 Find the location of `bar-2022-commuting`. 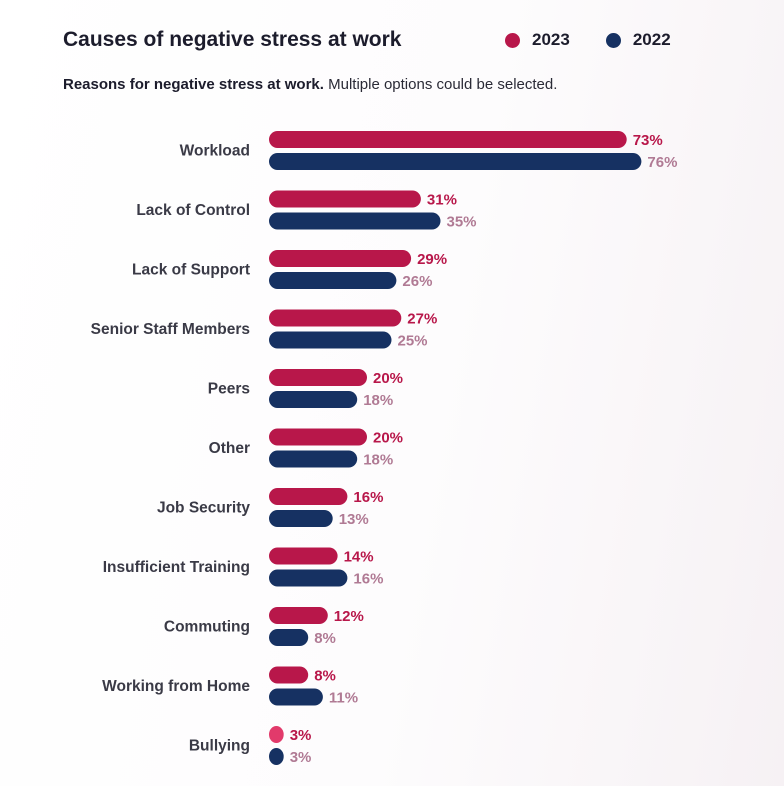

bar-2022-commuting is located at coordinates (289, 637).